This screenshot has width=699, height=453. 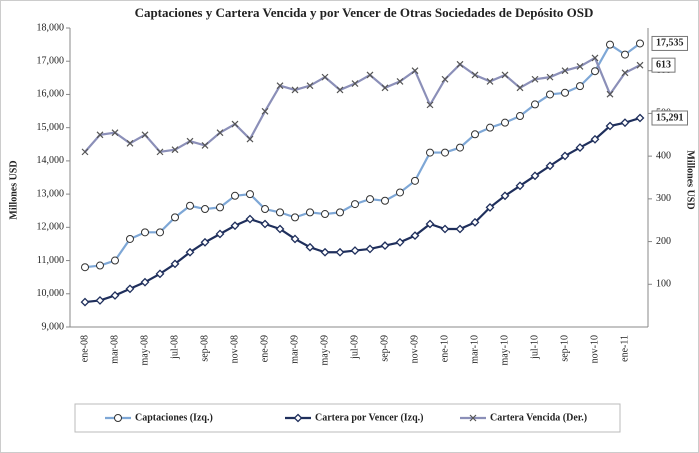 I want to click on legend-label: Captaciones (Izq.), so click(x=174, y=417).